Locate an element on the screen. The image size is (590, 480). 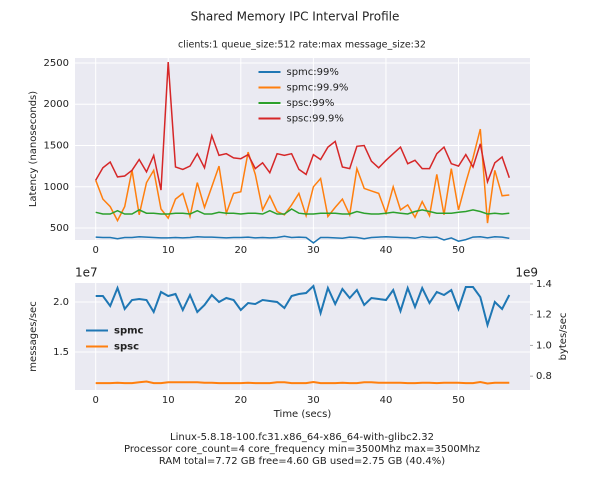
y2-tick-label: 1.0 is located at coordinates (544, 345).